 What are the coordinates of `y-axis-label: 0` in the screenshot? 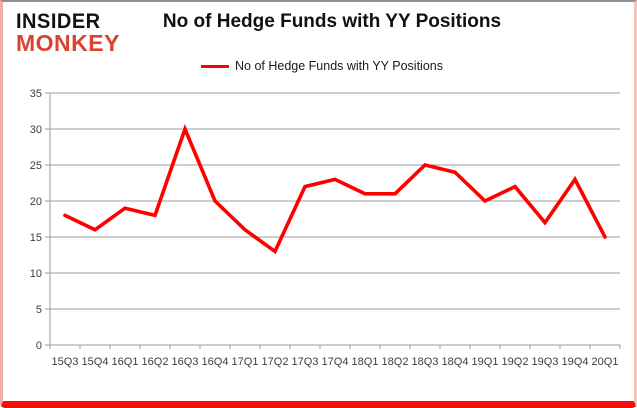 It's located at (39, 346).